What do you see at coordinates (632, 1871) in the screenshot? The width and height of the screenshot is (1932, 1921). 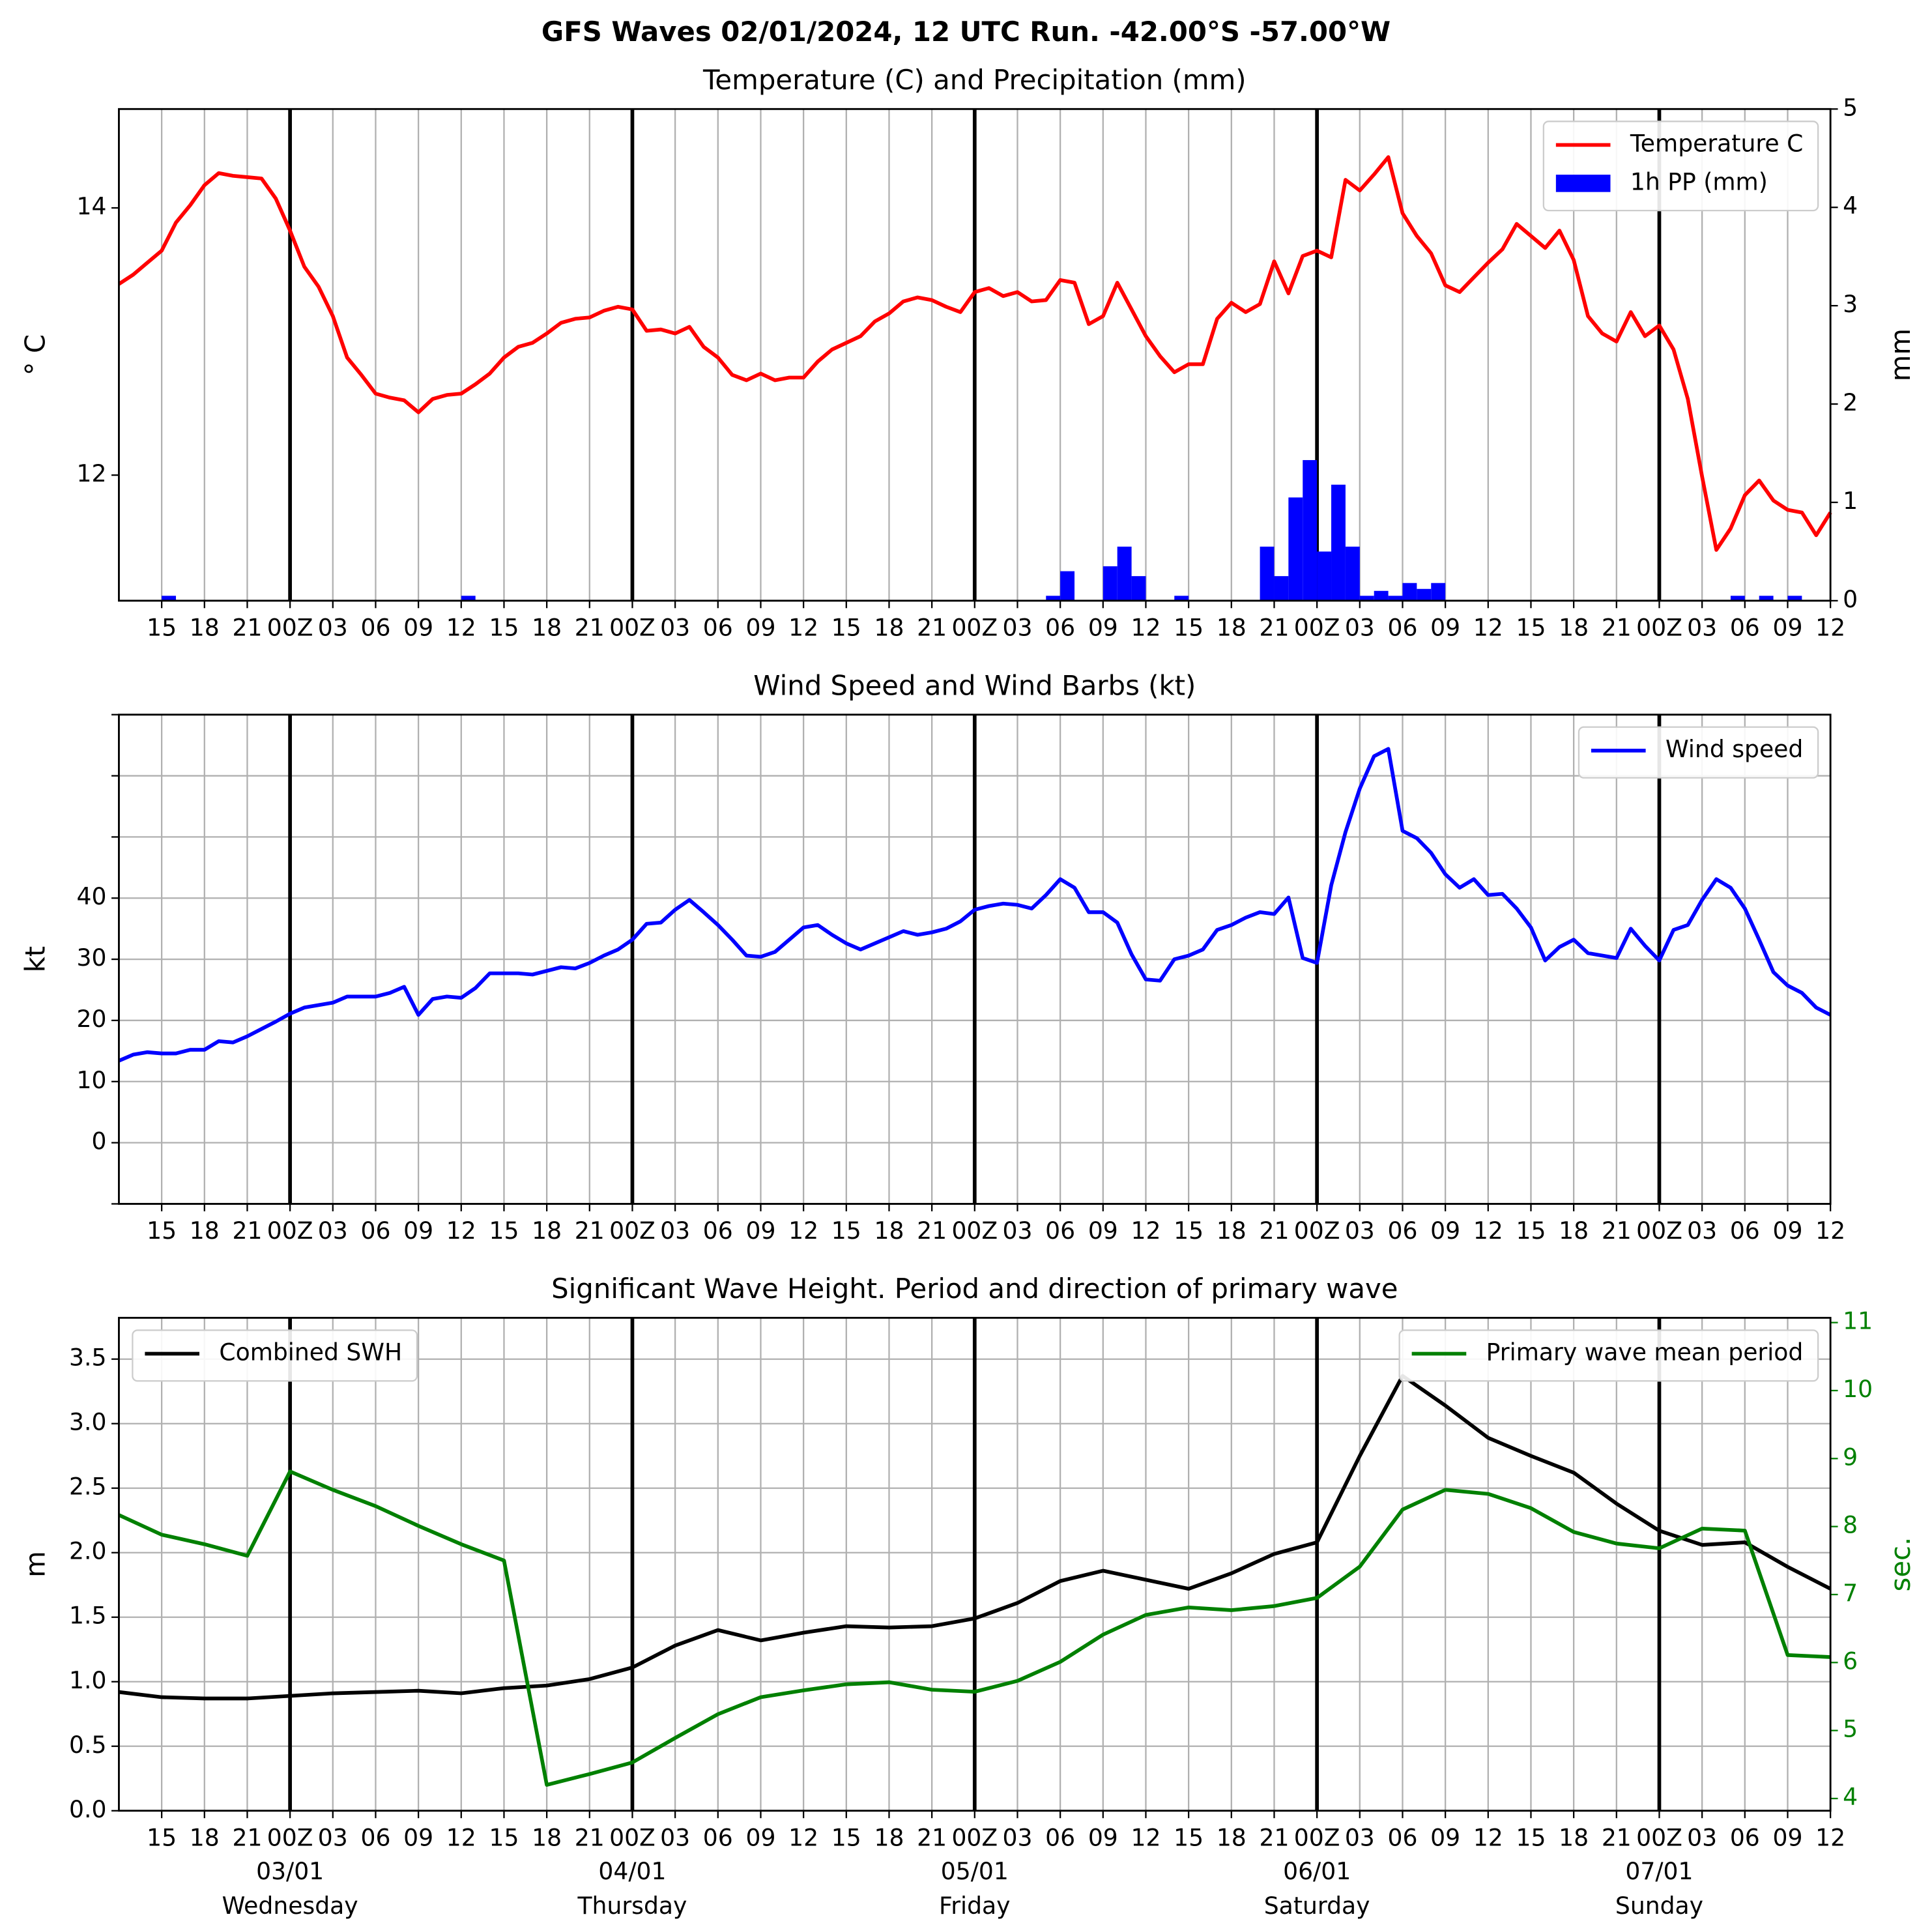 I see `date-label: 04/01` at bounding box center [632, 1871].